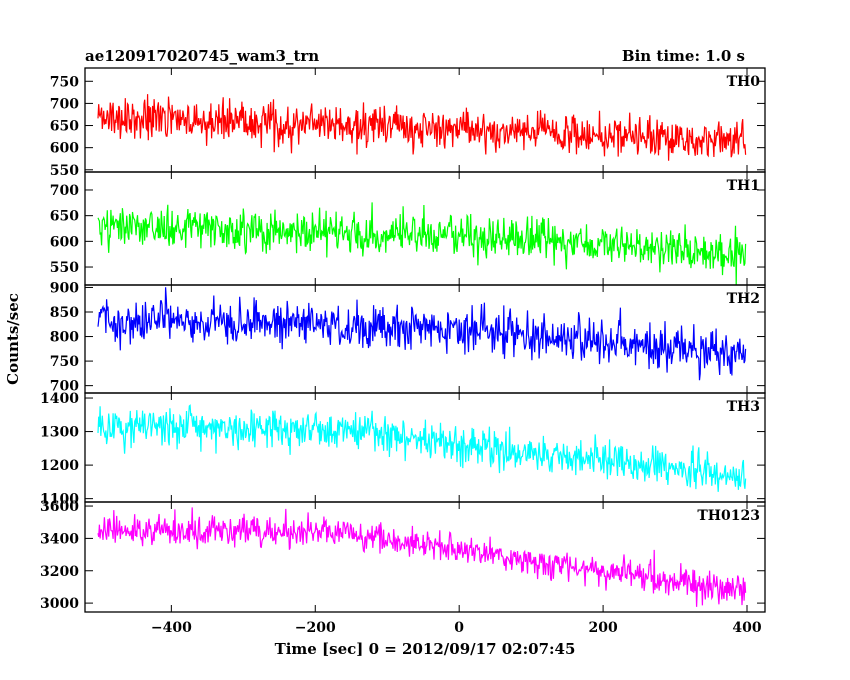 The image size is (850, 680). Describe the element at coordinates (744, 82) in the screenshot. I see `panel-label-th0: TH0` at that location.